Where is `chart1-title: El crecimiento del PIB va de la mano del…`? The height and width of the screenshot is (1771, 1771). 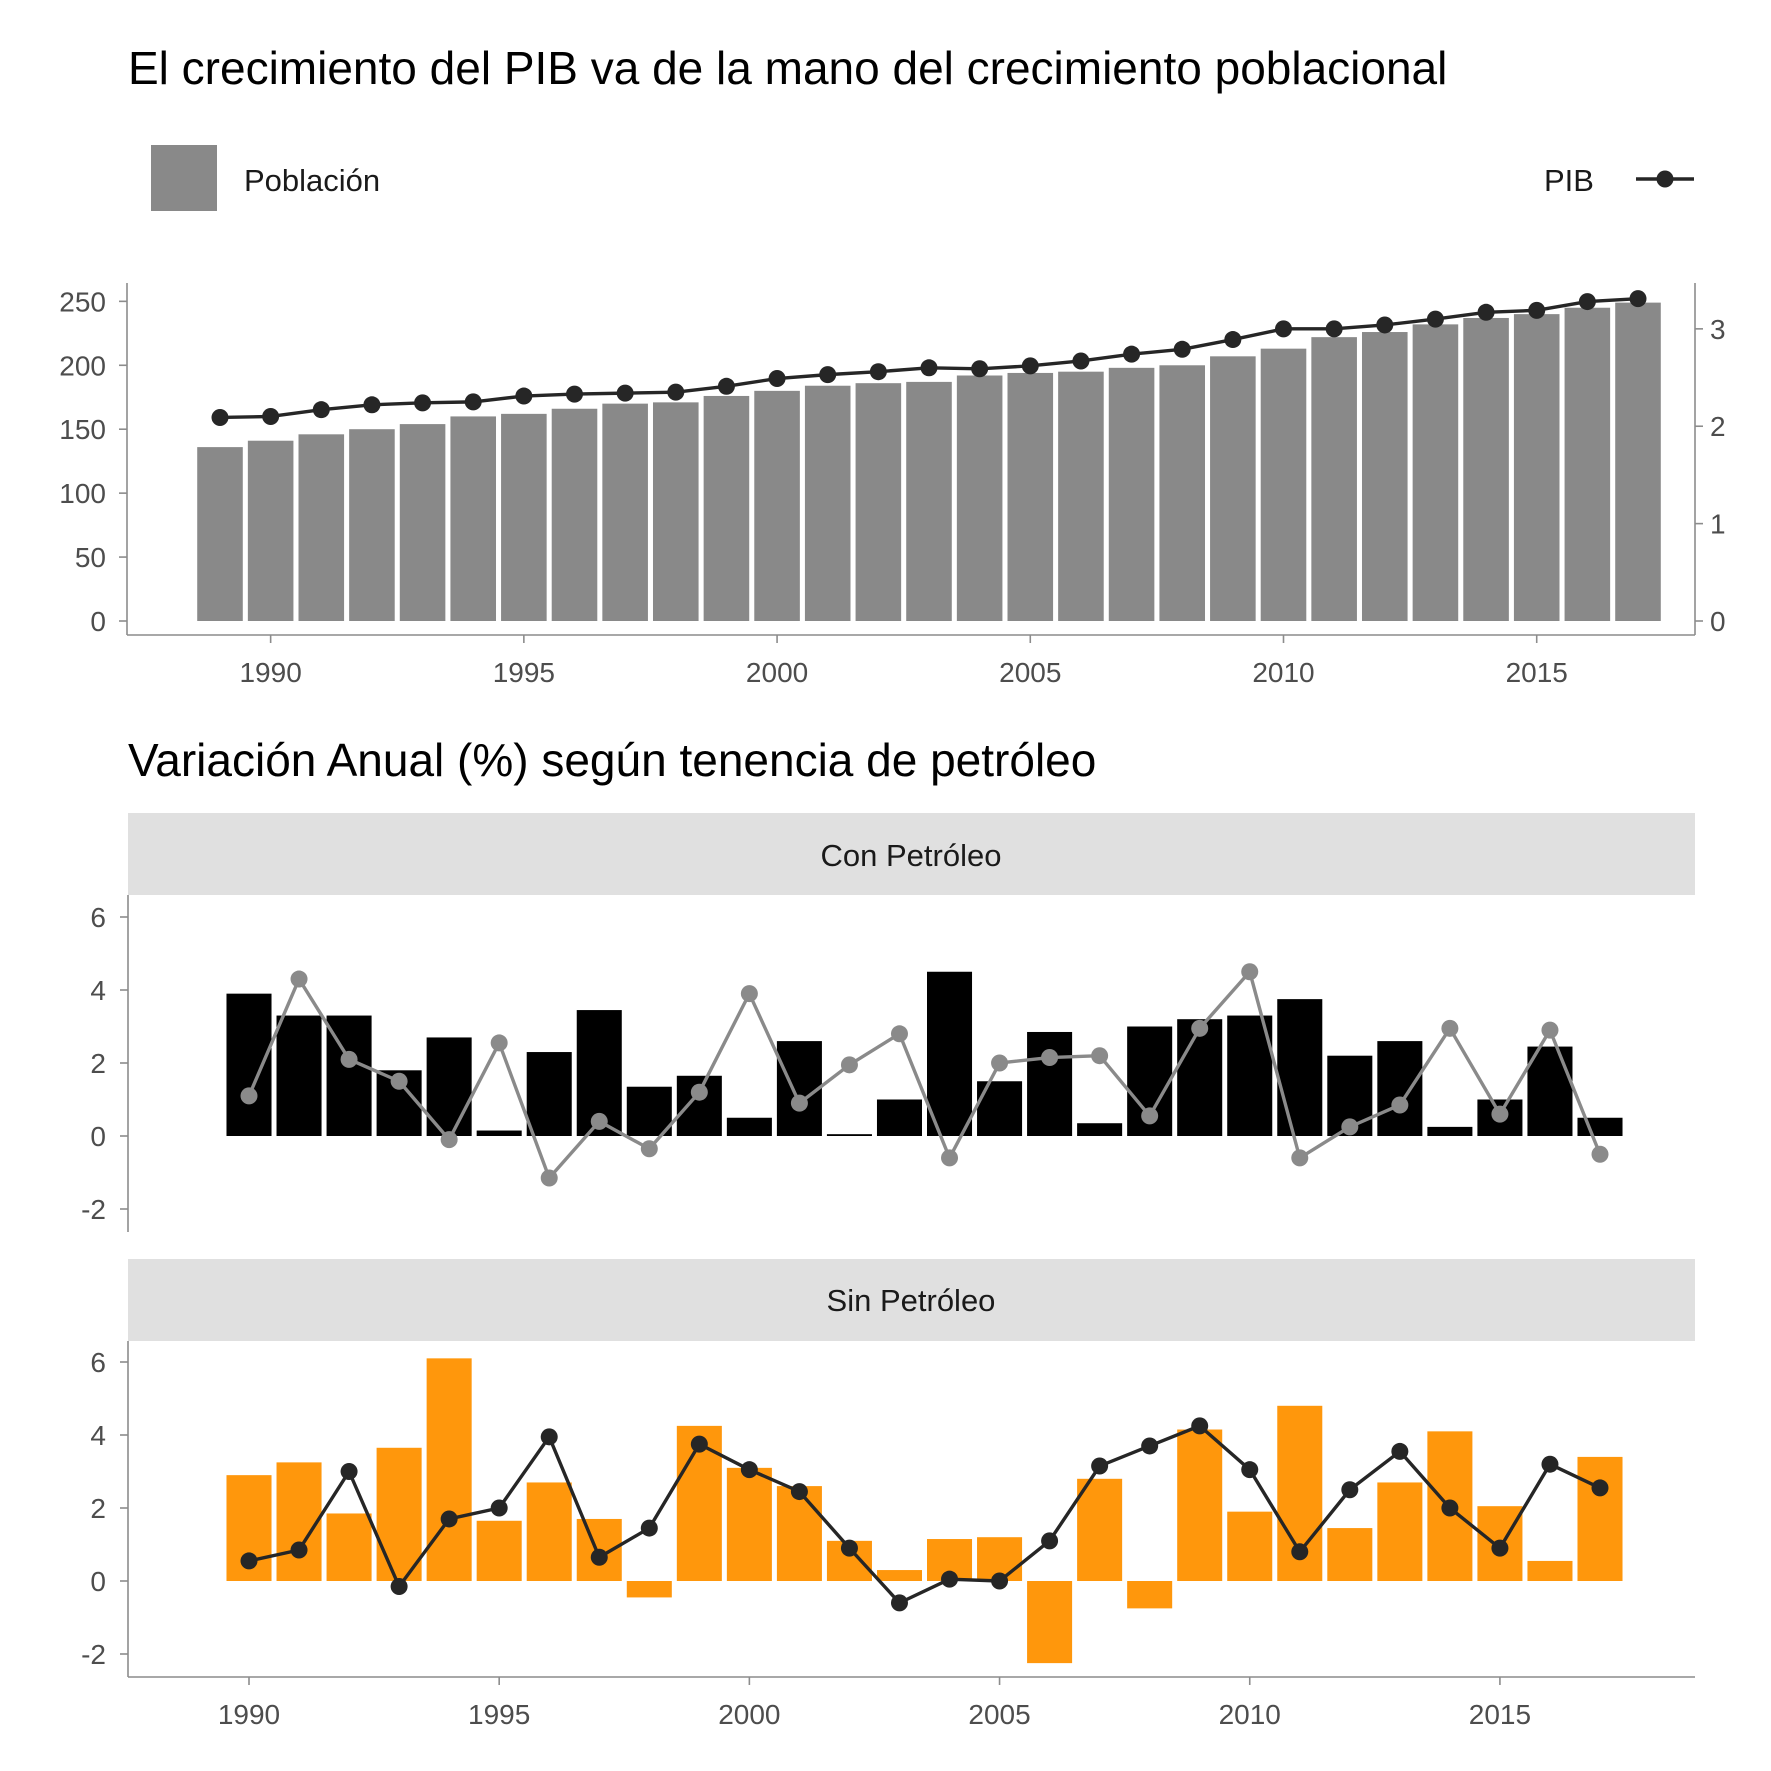
chart1-title: El crecimiento del PIB va de la mano del… is located at coordinates (787, 68).